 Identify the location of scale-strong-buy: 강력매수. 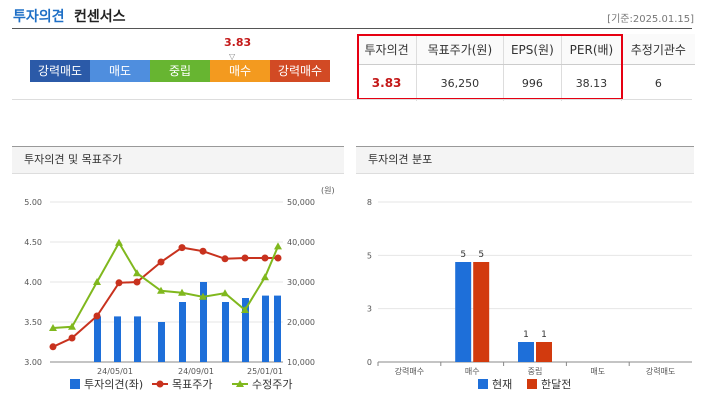
(300, 71).